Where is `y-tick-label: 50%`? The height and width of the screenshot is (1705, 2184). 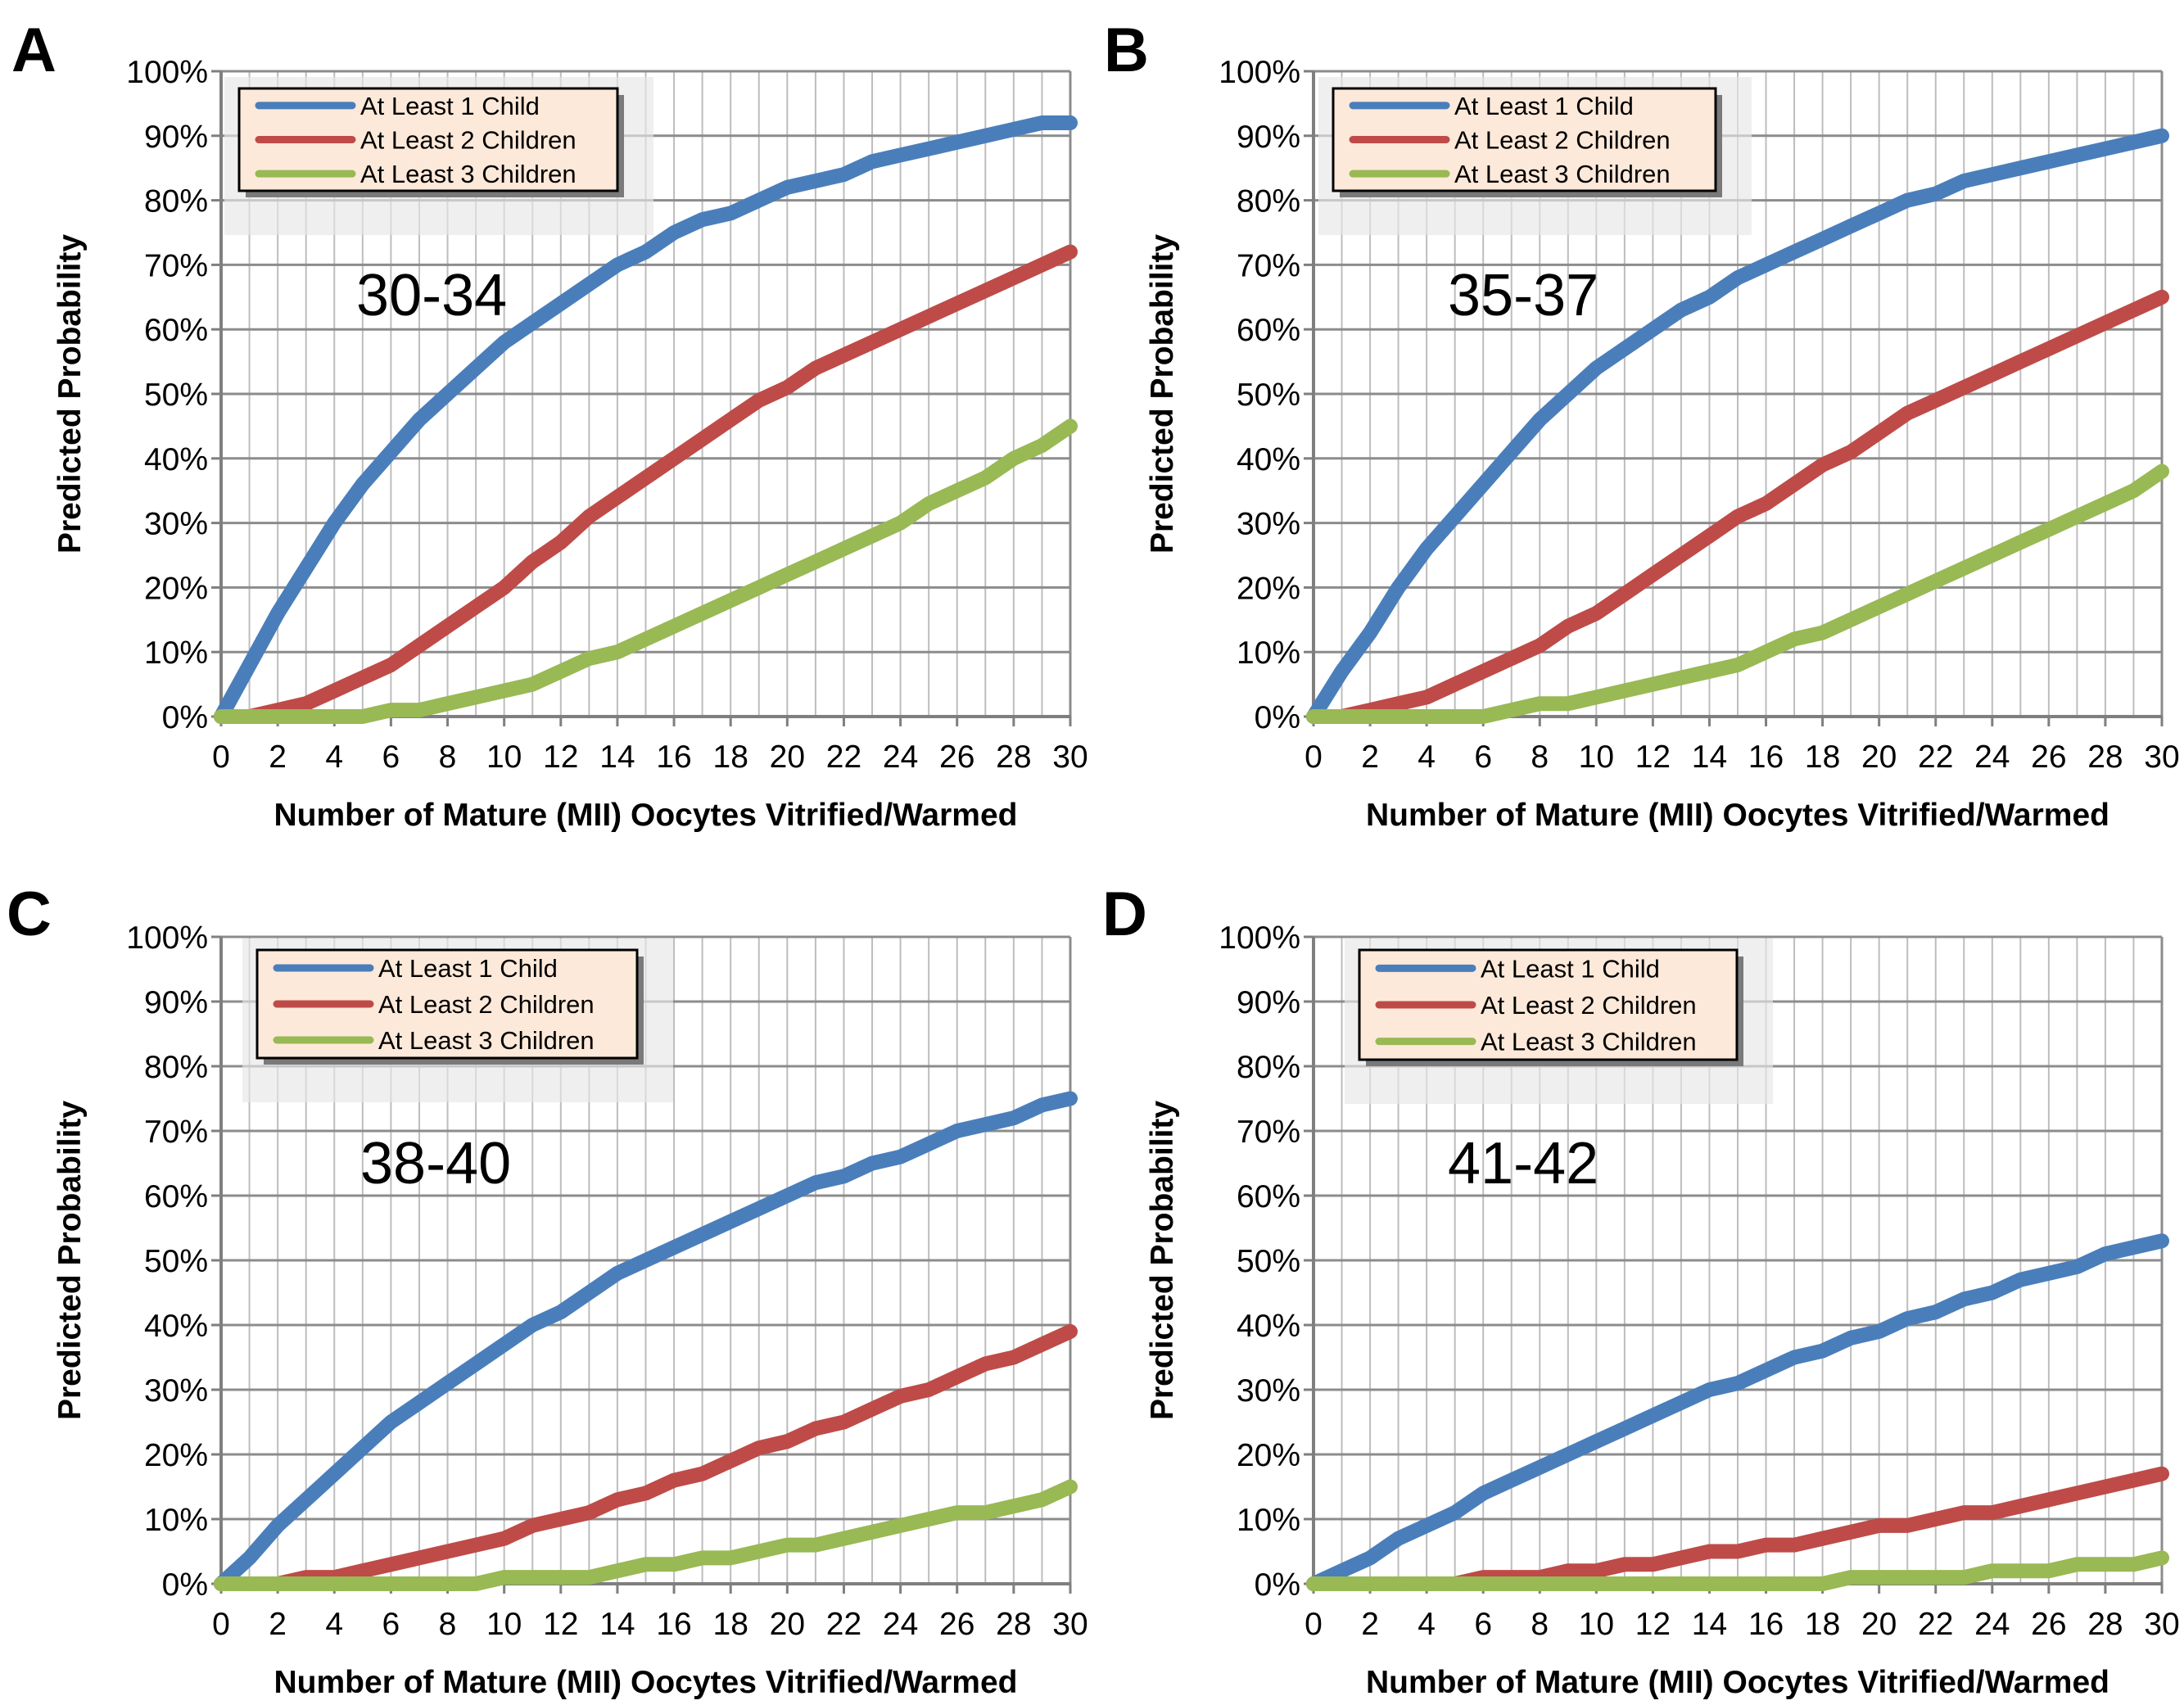 y-tick-label: 50% is located at coordinates (1269, 1261).